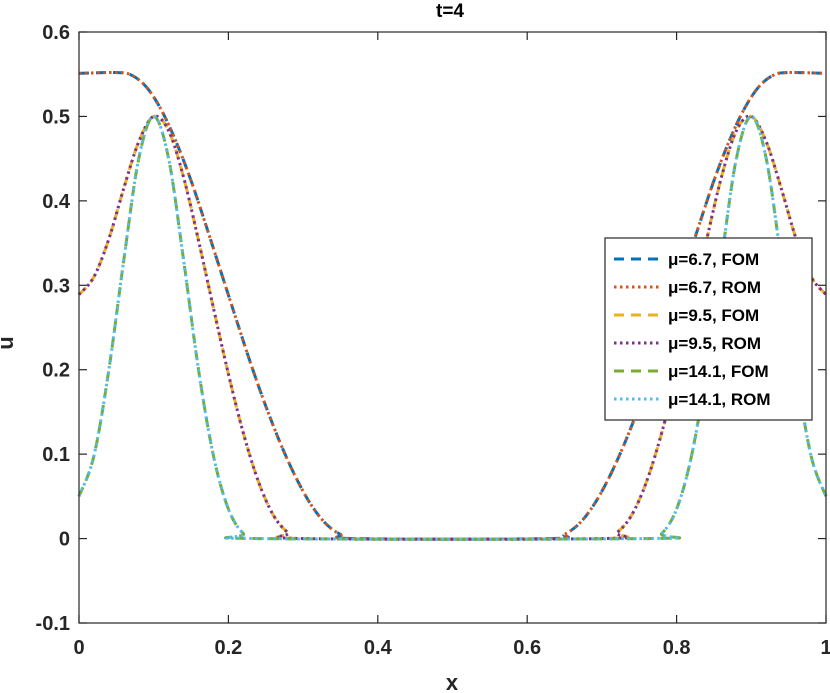 Image resolution: width=830 pixels, height=693 pixels. Describe the element at coordinates (677, 648) in the screenshot. I see `x-tick-label: 0.8` at that location.